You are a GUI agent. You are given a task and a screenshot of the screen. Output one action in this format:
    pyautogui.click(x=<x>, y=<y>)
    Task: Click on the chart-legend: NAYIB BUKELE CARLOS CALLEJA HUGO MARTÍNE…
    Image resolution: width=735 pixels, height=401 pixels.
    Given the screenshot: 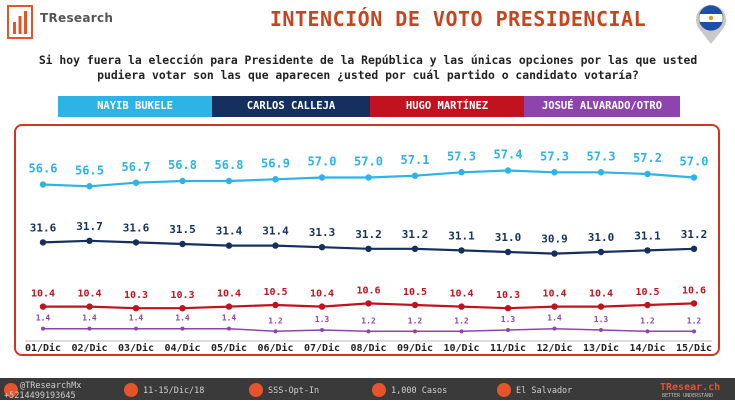 What is the action you would take?
    pyautogui.click(x=369, y=106)
    